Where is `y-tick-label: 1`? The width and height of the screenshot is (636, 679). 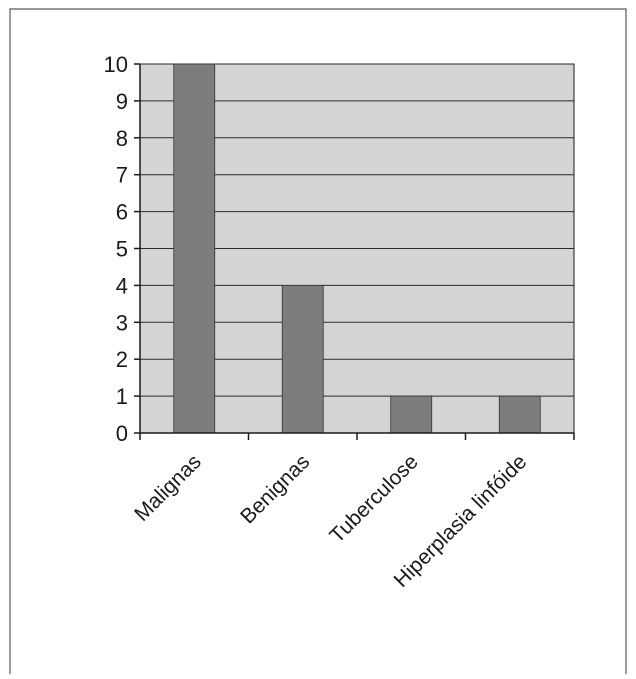 y-tick-label: 1 is located at coordinates (122, 396).